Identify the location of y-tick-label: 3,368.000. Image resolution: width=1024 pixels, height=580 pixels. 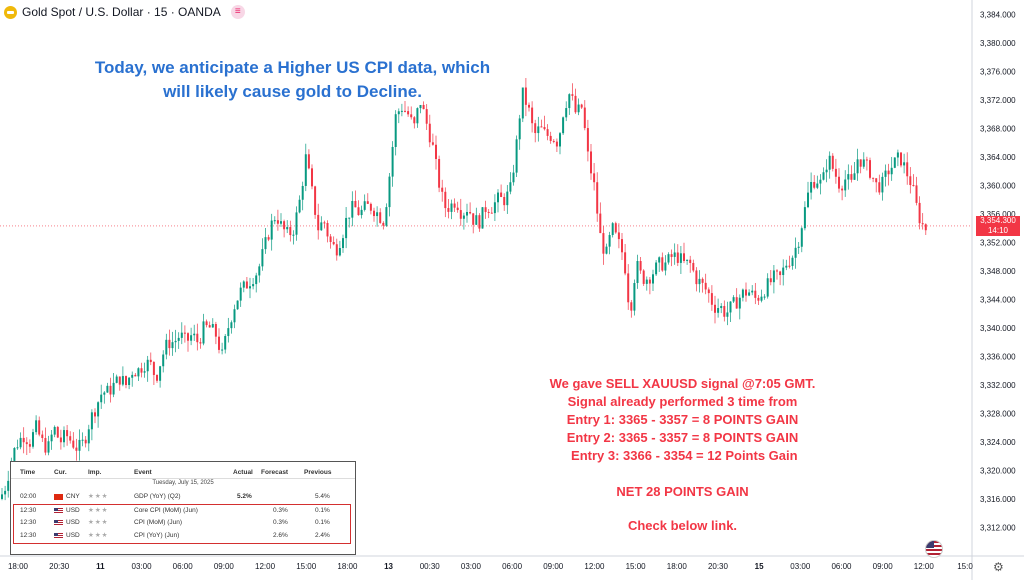
(998, 128).